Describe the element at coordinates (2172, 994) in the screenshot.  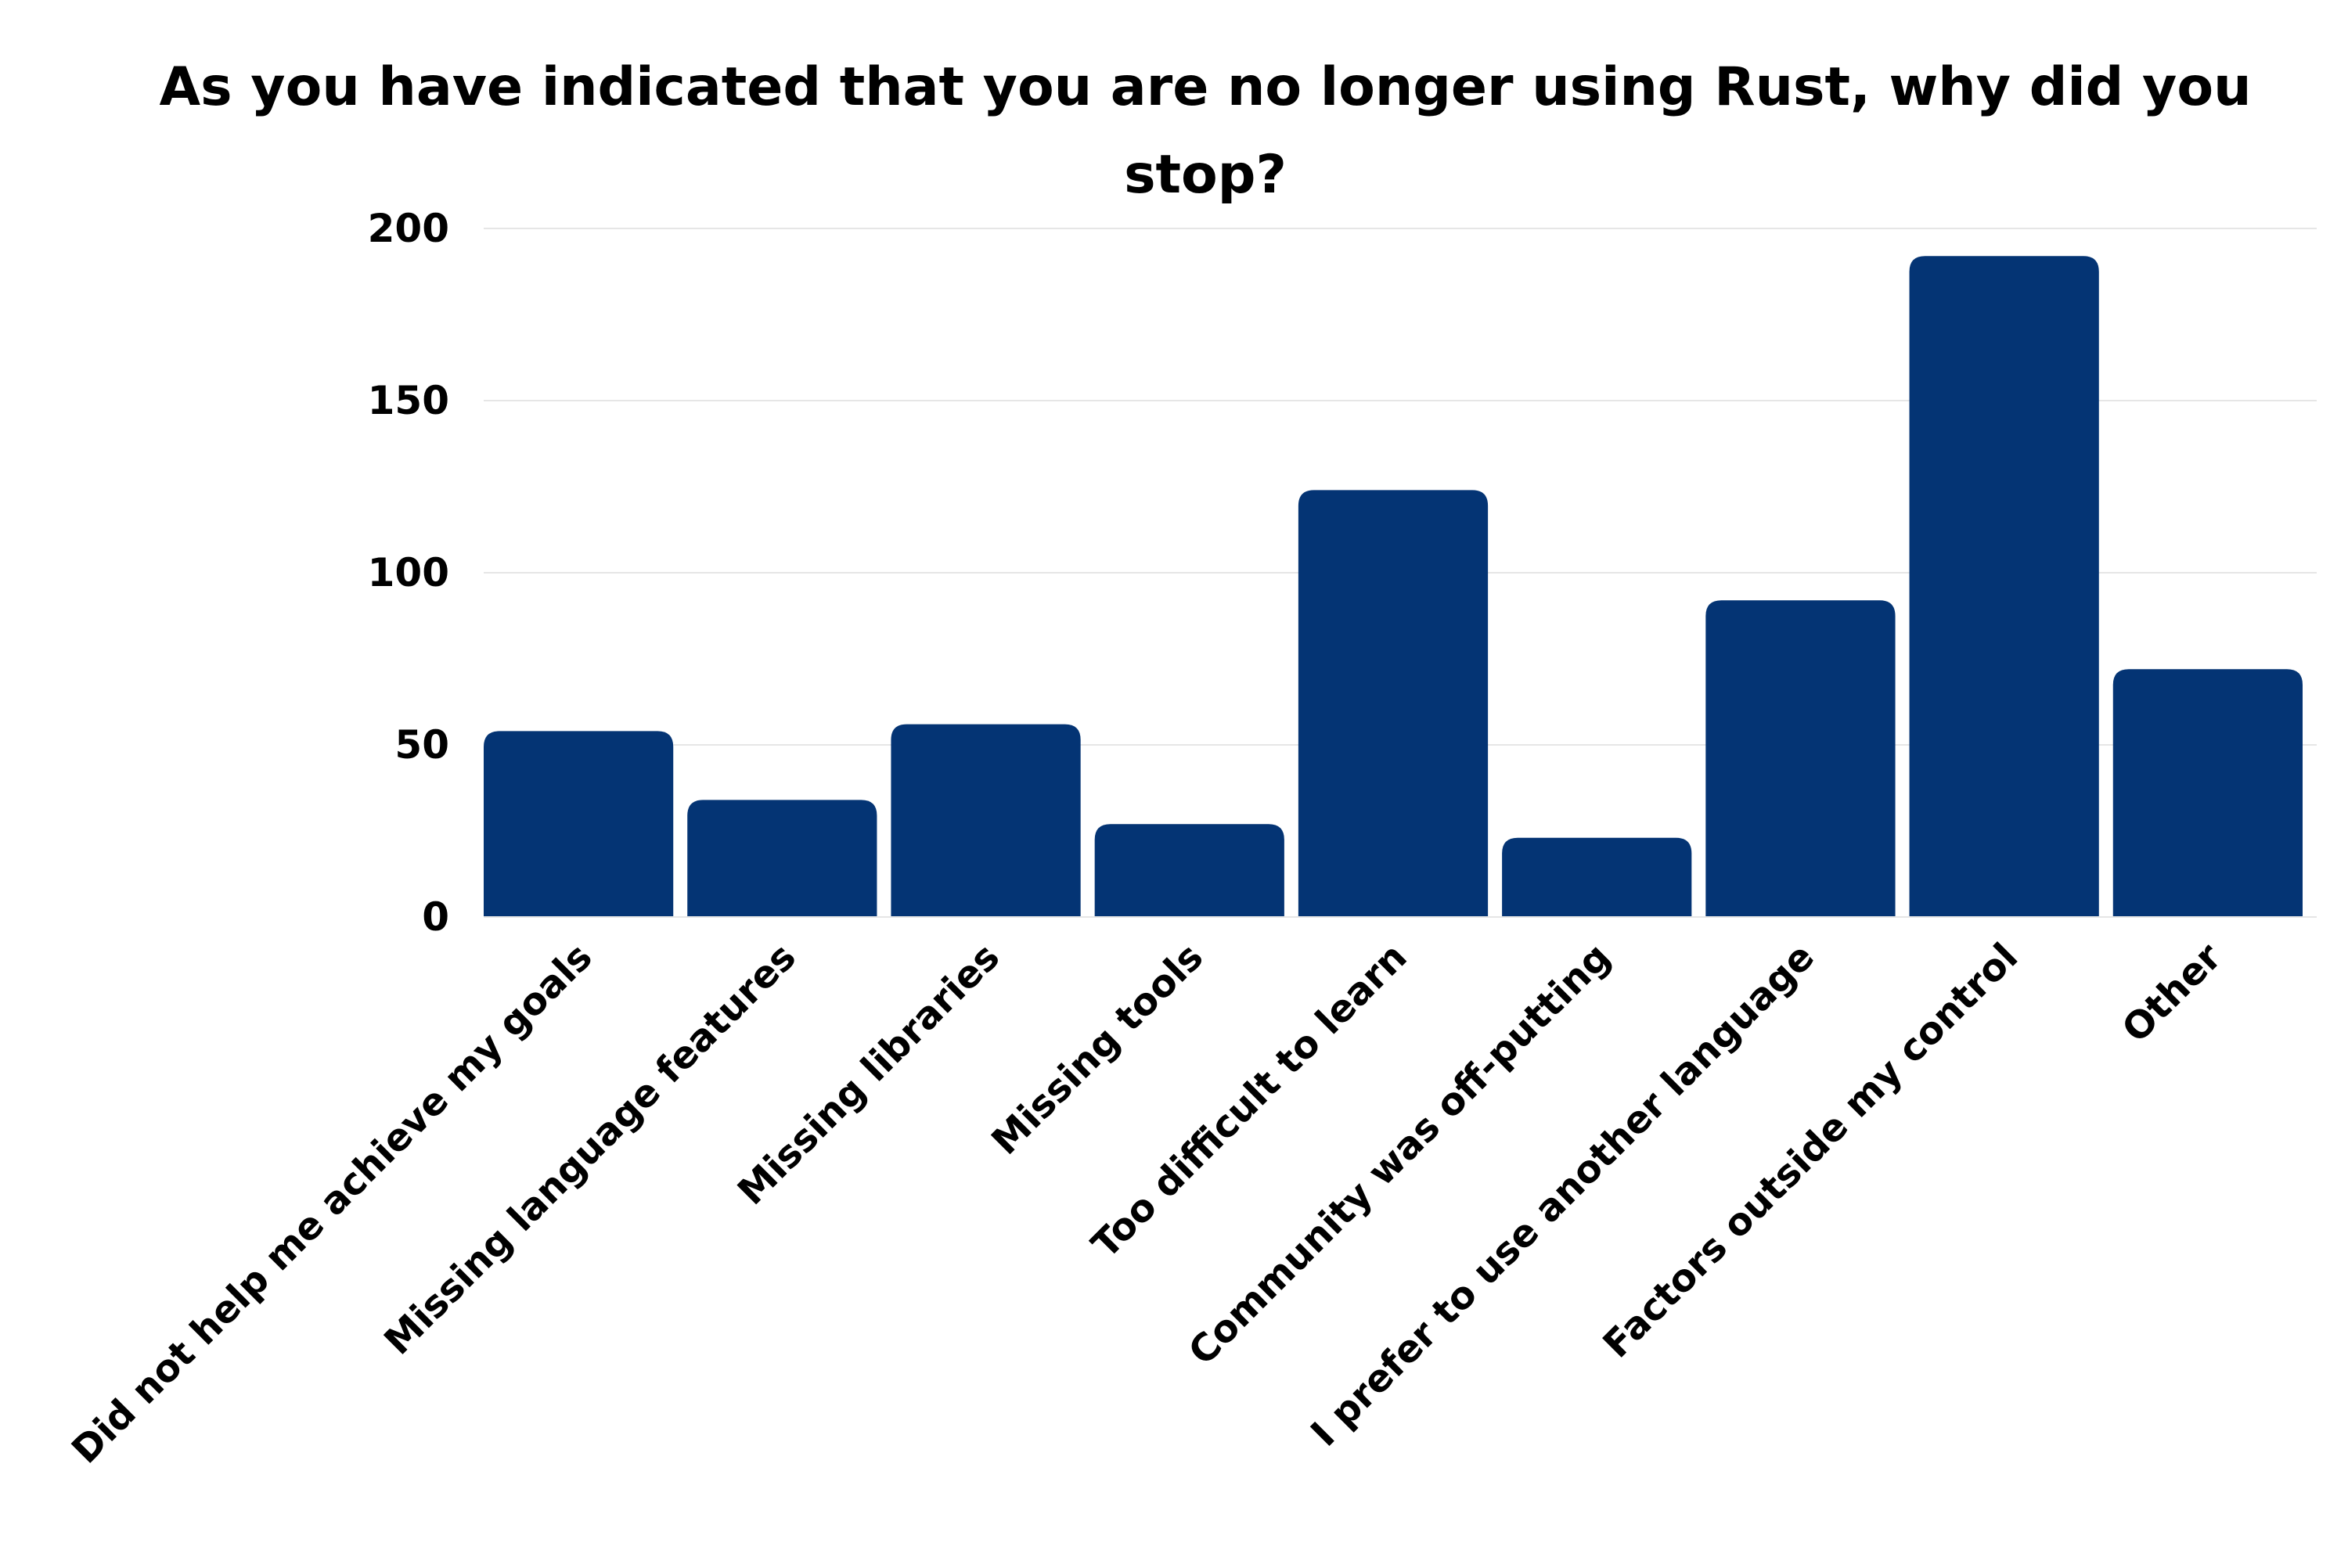
I see `x-tick-label: Other` at that location.